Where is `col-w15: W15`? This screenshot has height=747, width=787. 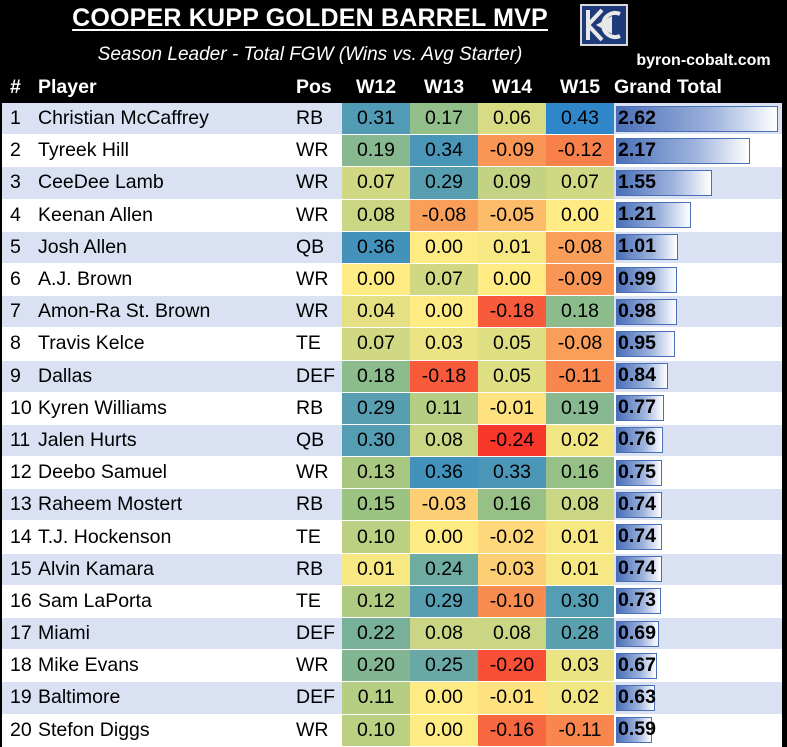
col-w15: W15 is located at coordinates (580, 87).